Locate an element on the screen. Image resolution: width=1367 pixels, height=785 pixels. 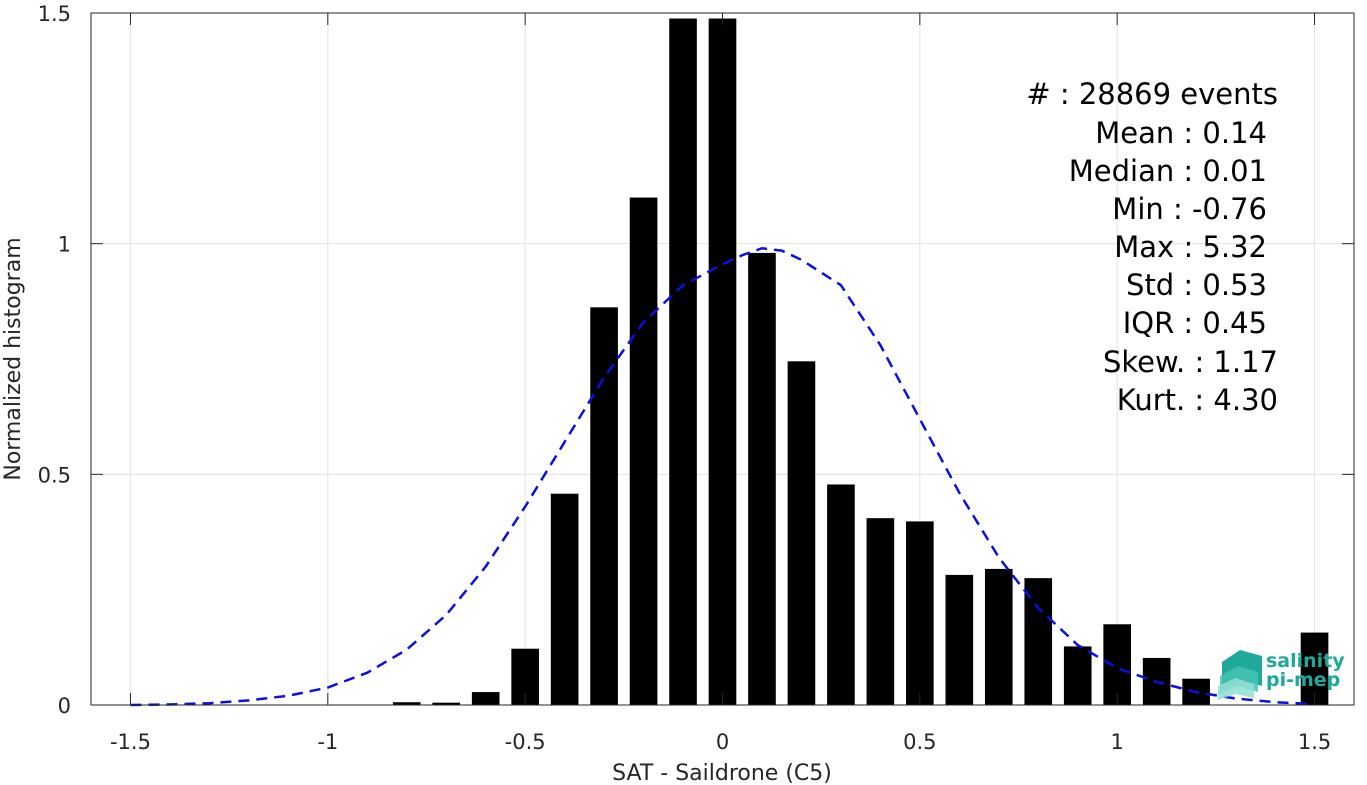
logo-text-line2: pi-mep is located at coordinates (1303, 680).